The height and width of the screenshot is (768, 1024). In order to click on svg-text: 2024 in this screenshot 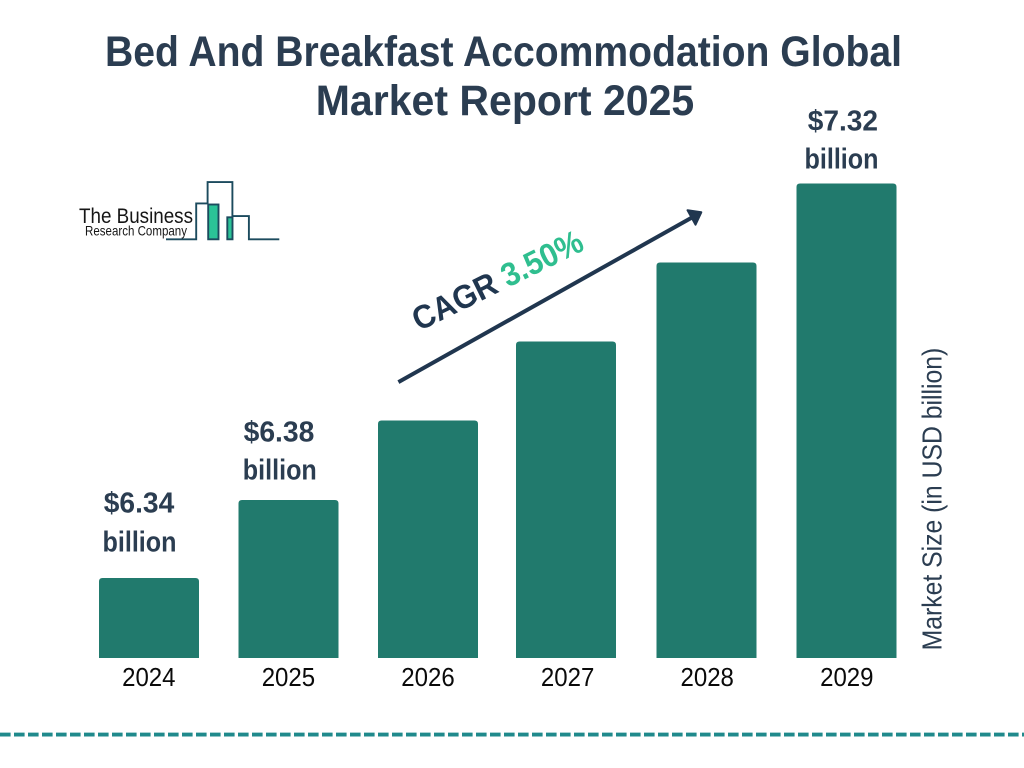, I will do `click(148, 677)`.